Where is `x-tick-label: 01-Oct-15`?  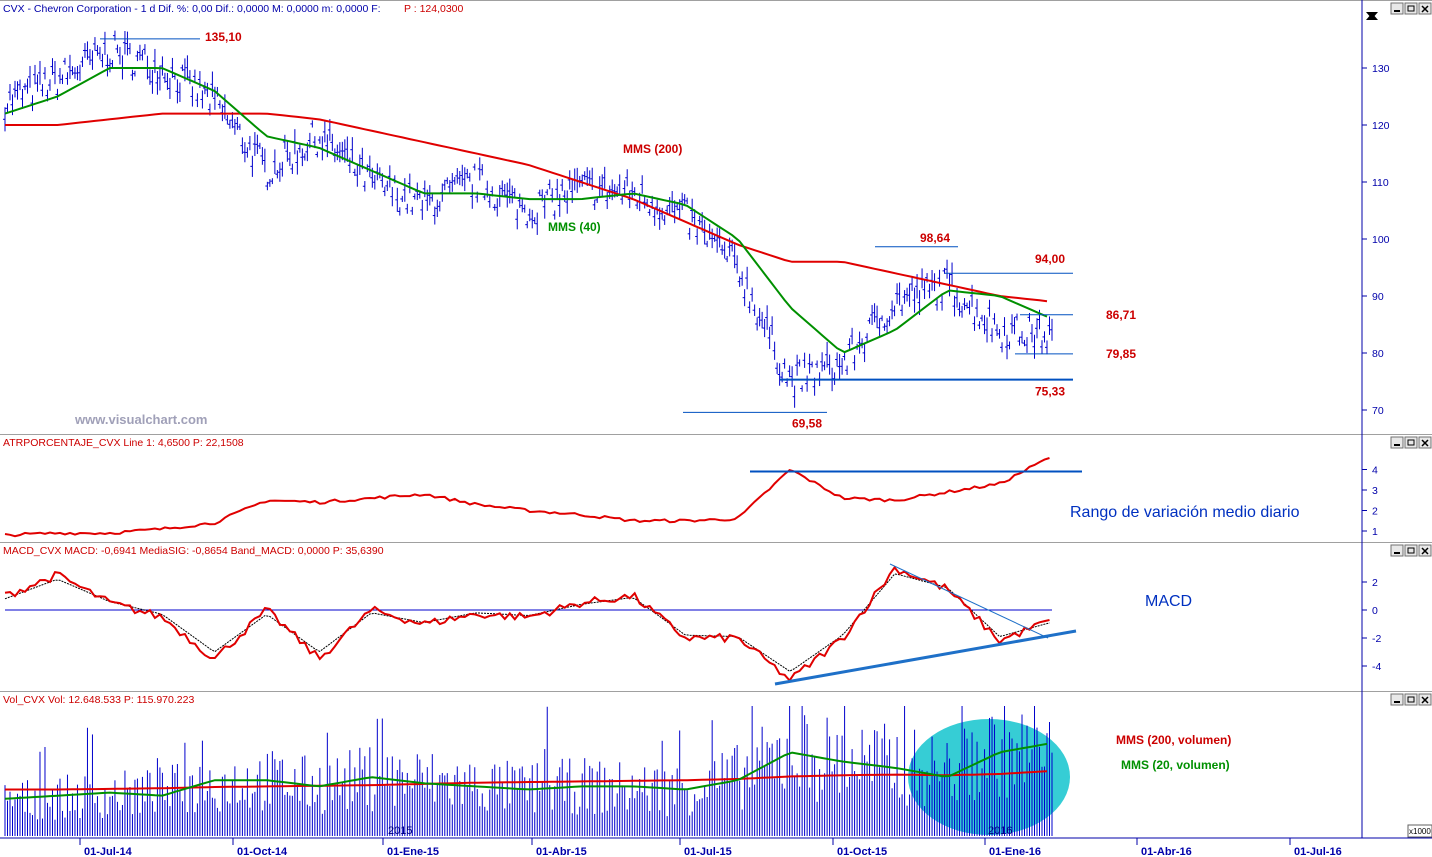 x-tick-label: 01-Oct-15 is located at coordinates (862, 851).